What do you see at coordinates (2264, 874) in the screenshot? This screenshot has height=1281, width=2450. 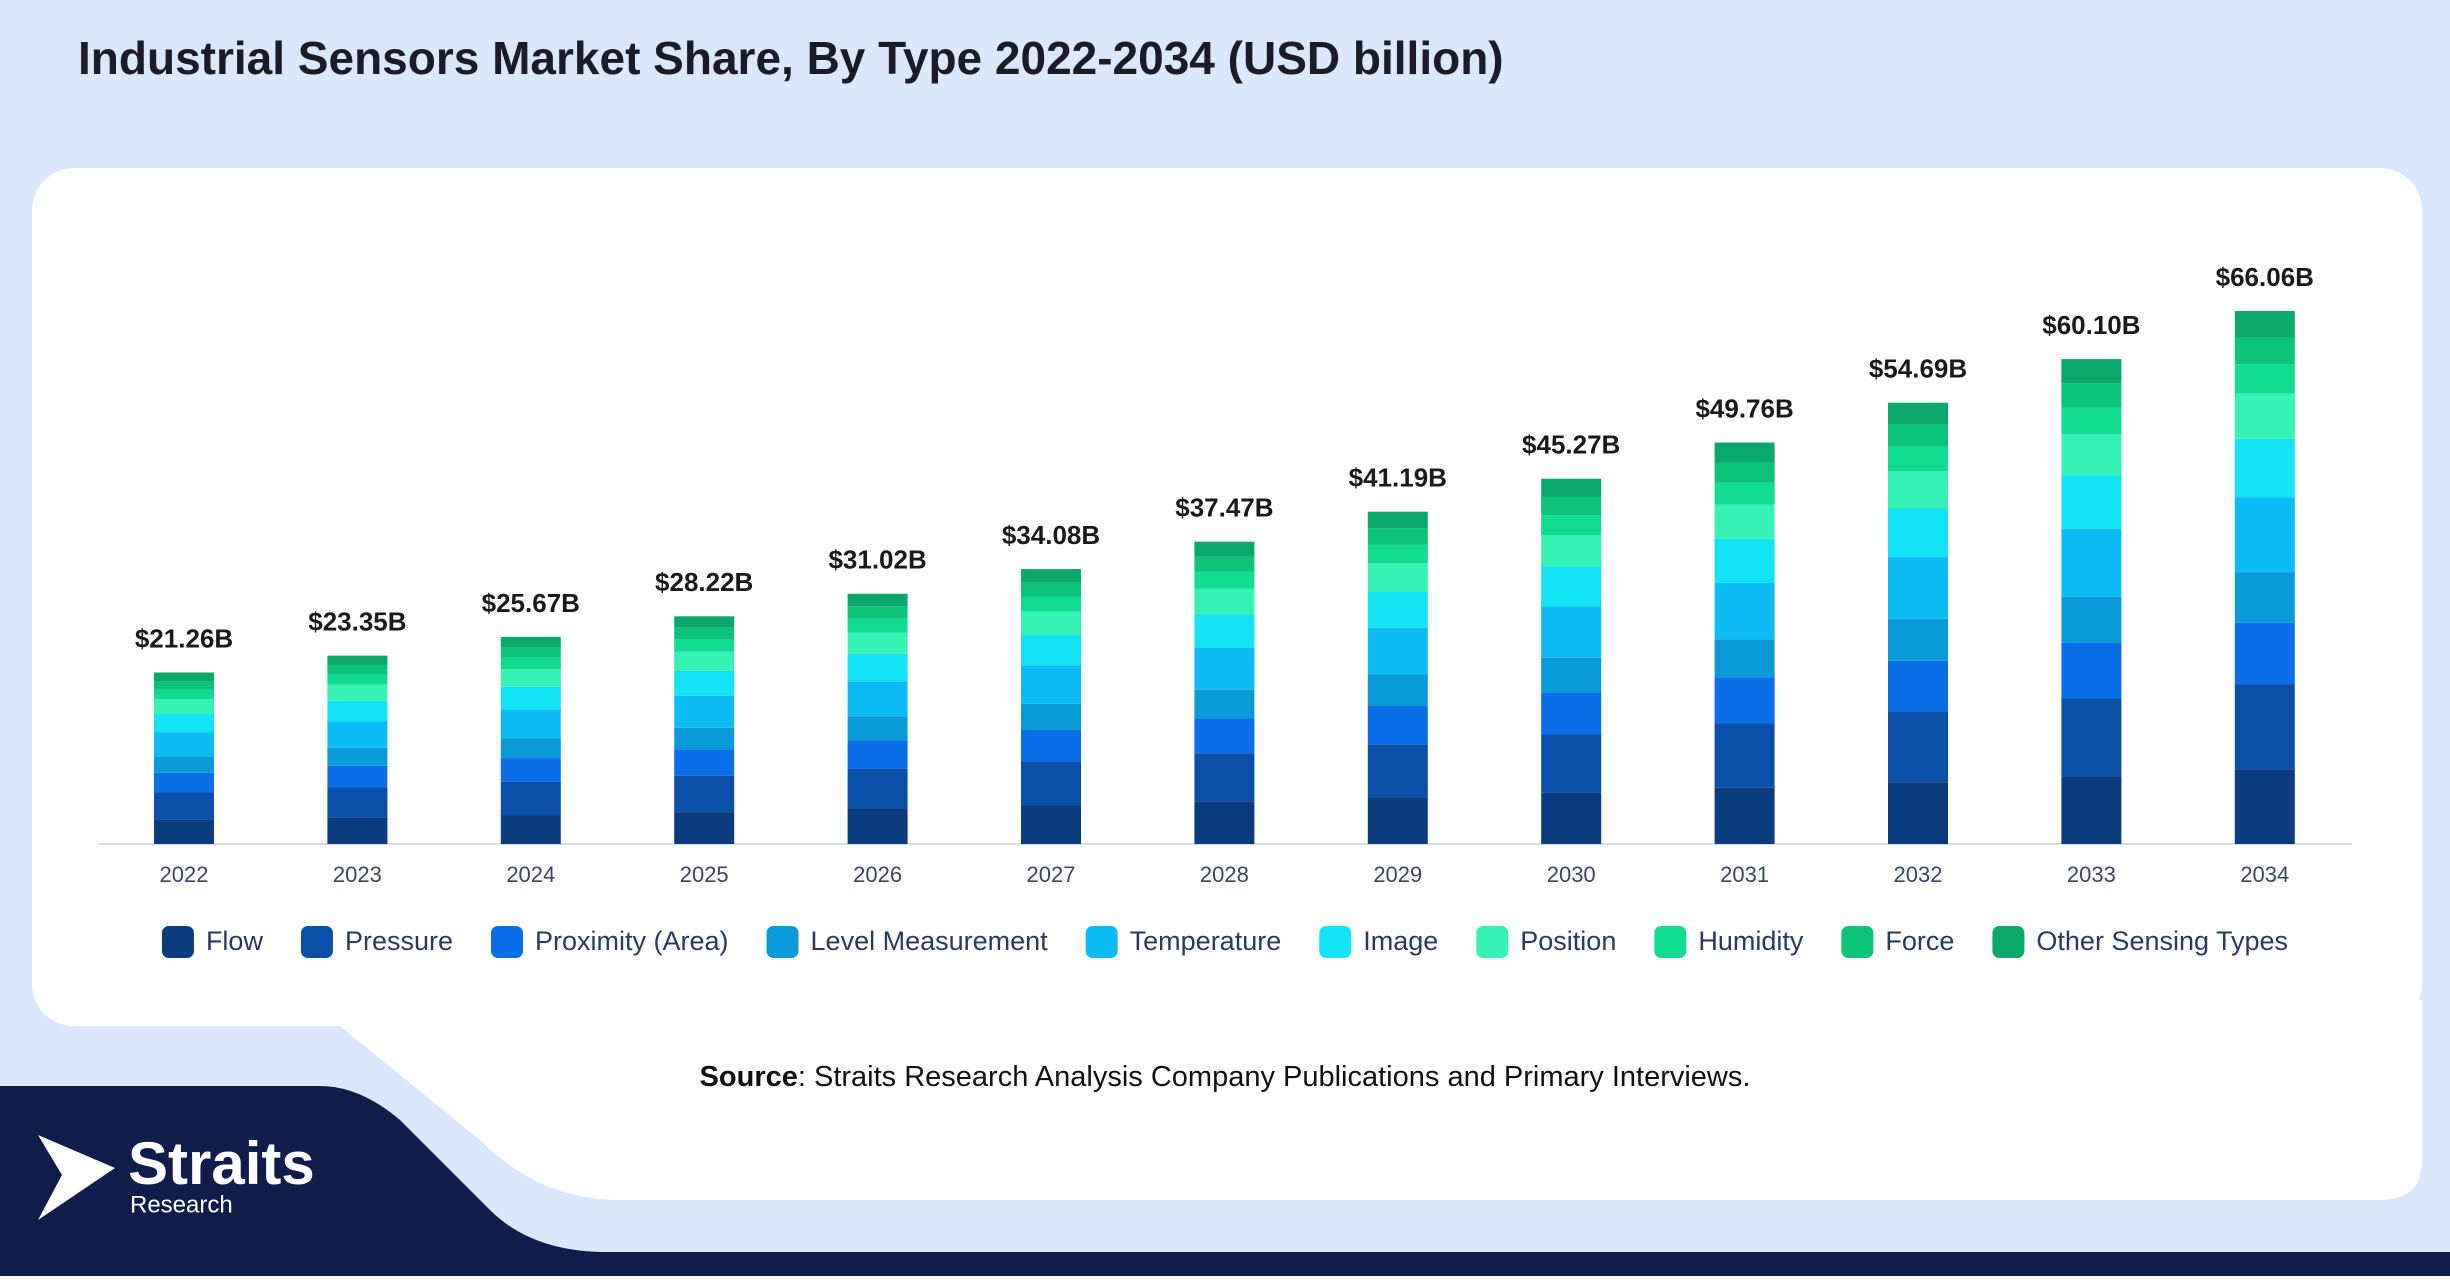 I see `x-tick-label: 2034` at bounding box center [2264, 874].